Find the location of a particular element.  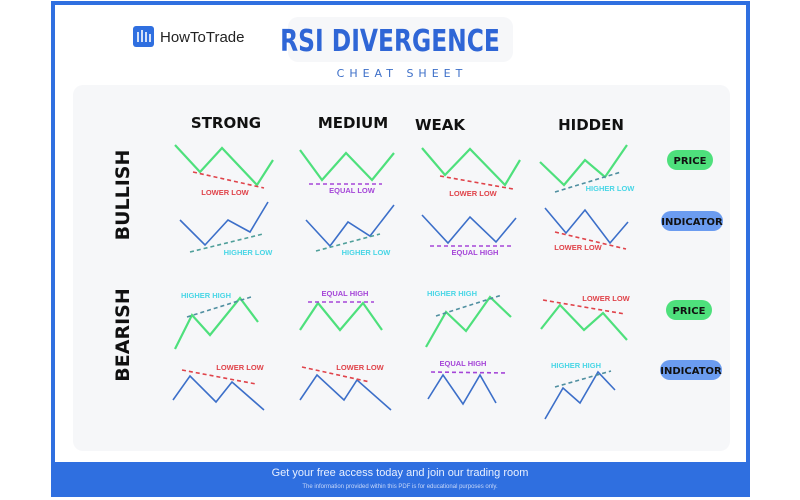

column-header-medium: MEDIUM is located at coordinates (353, 123).